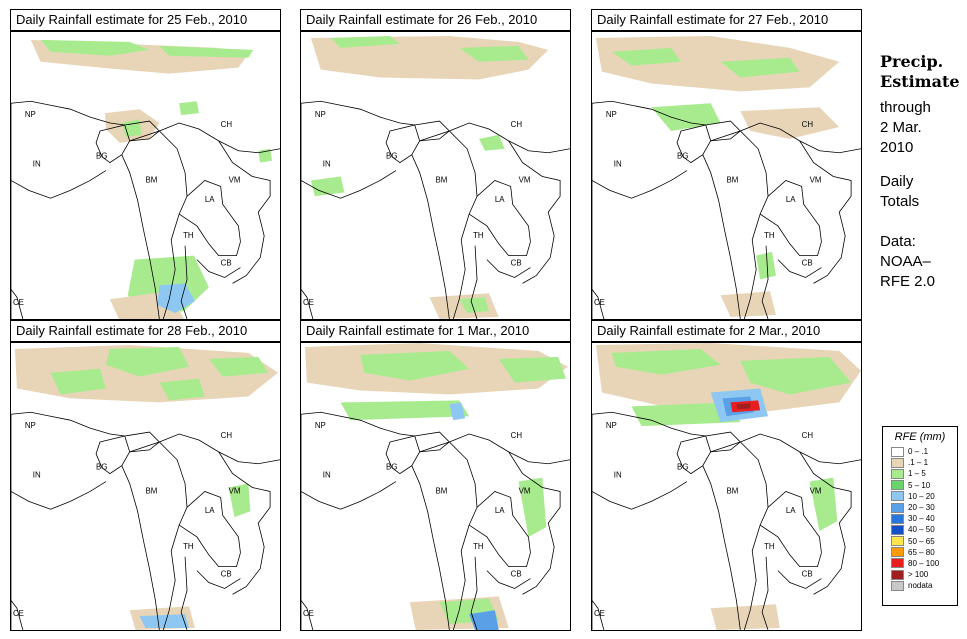  What do you see at coordinates (924, 541) in the screenshot?
I see `legend-item: 50 – 65` at bounding box center [924, 541].